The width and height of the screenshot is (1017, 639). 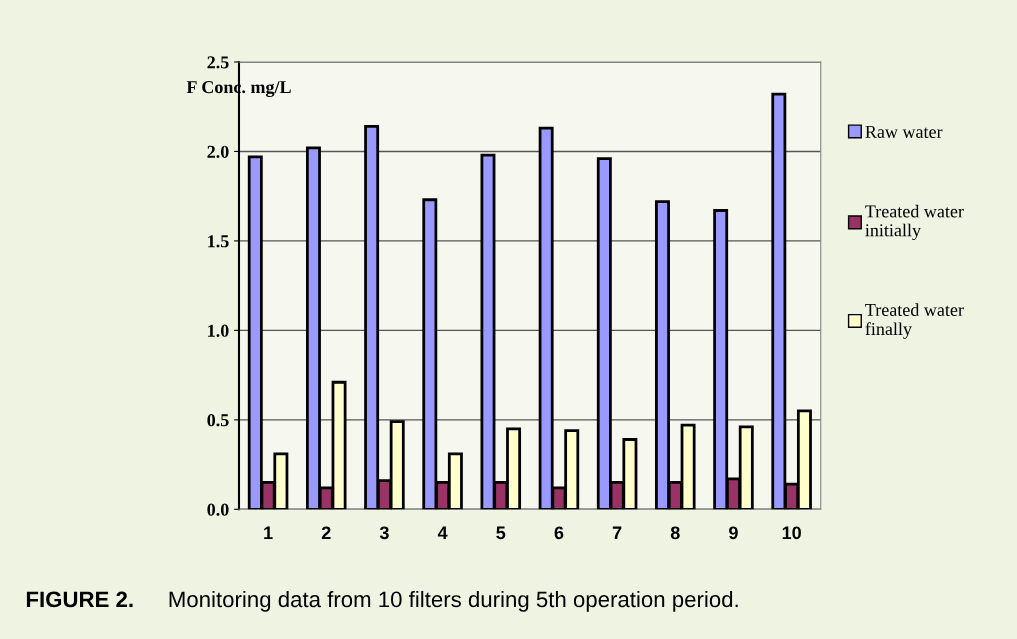 What do you see at coordinates (914, 321) in the screenshot?
I see `legend-label: Treated water finally` at bounding box center [914, 321].